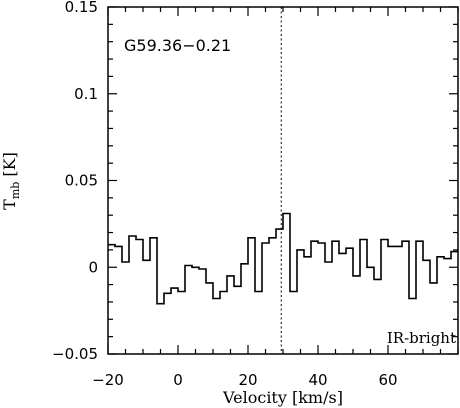  I want to click on y-axis-title-unit: [K], so click(9, 167).